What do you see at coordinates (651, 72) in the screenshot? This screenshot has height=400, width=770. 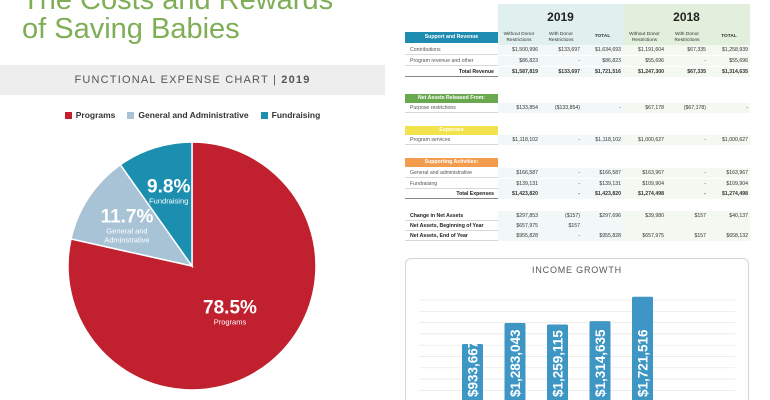 I see `row-cell: $1,247,300` at bounding box center [651, 72].